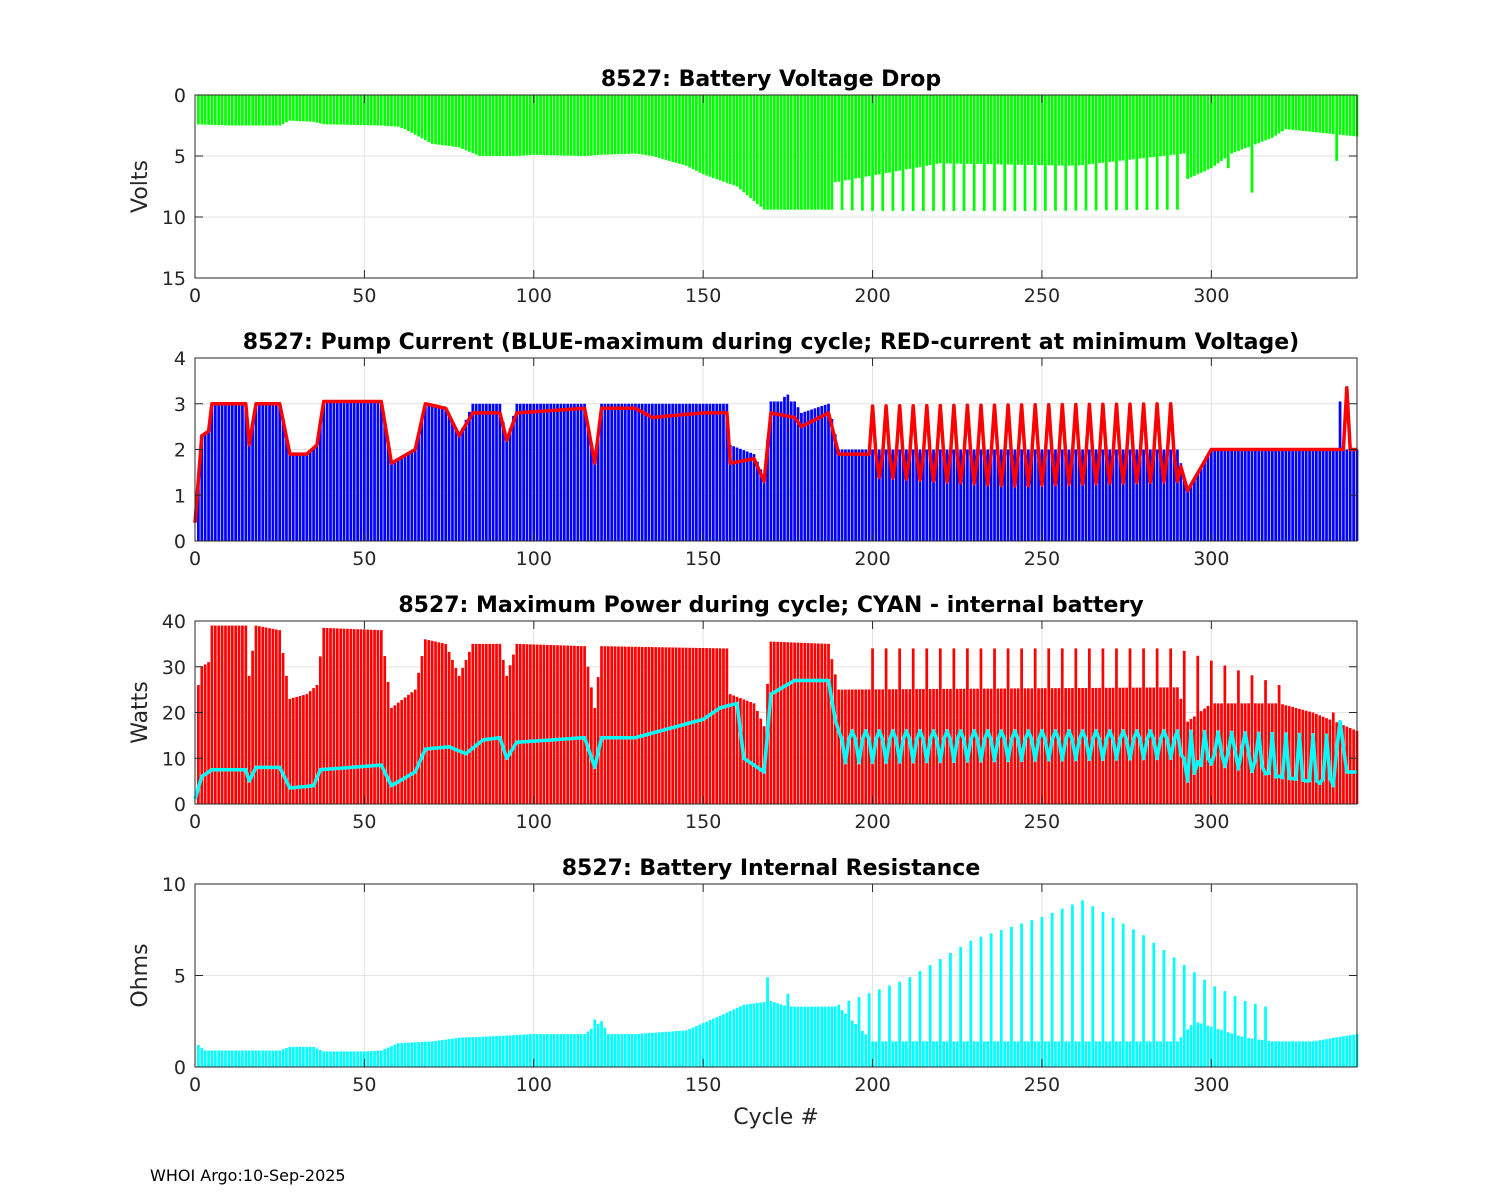  What do you see at coordinates (180, 359) in the screenshot?
I see `y-tick-label: 4` at bounding box center [180, 359].